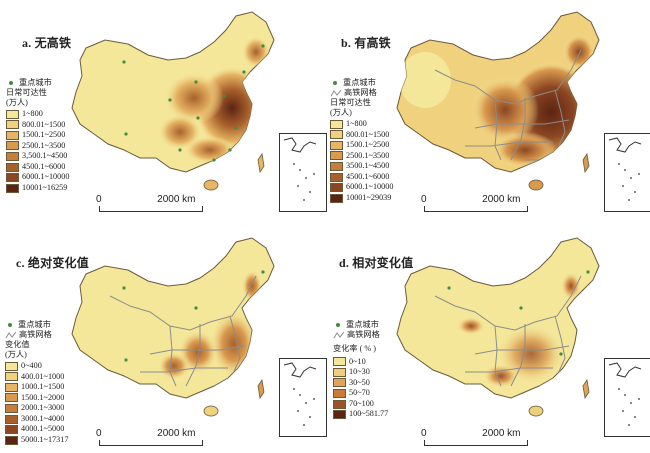 The width and height of the screenshot is (650, 453). Describe the element at coordinates (360, 393) in the screenshot. I see `legend-class: 50~70` at that location.